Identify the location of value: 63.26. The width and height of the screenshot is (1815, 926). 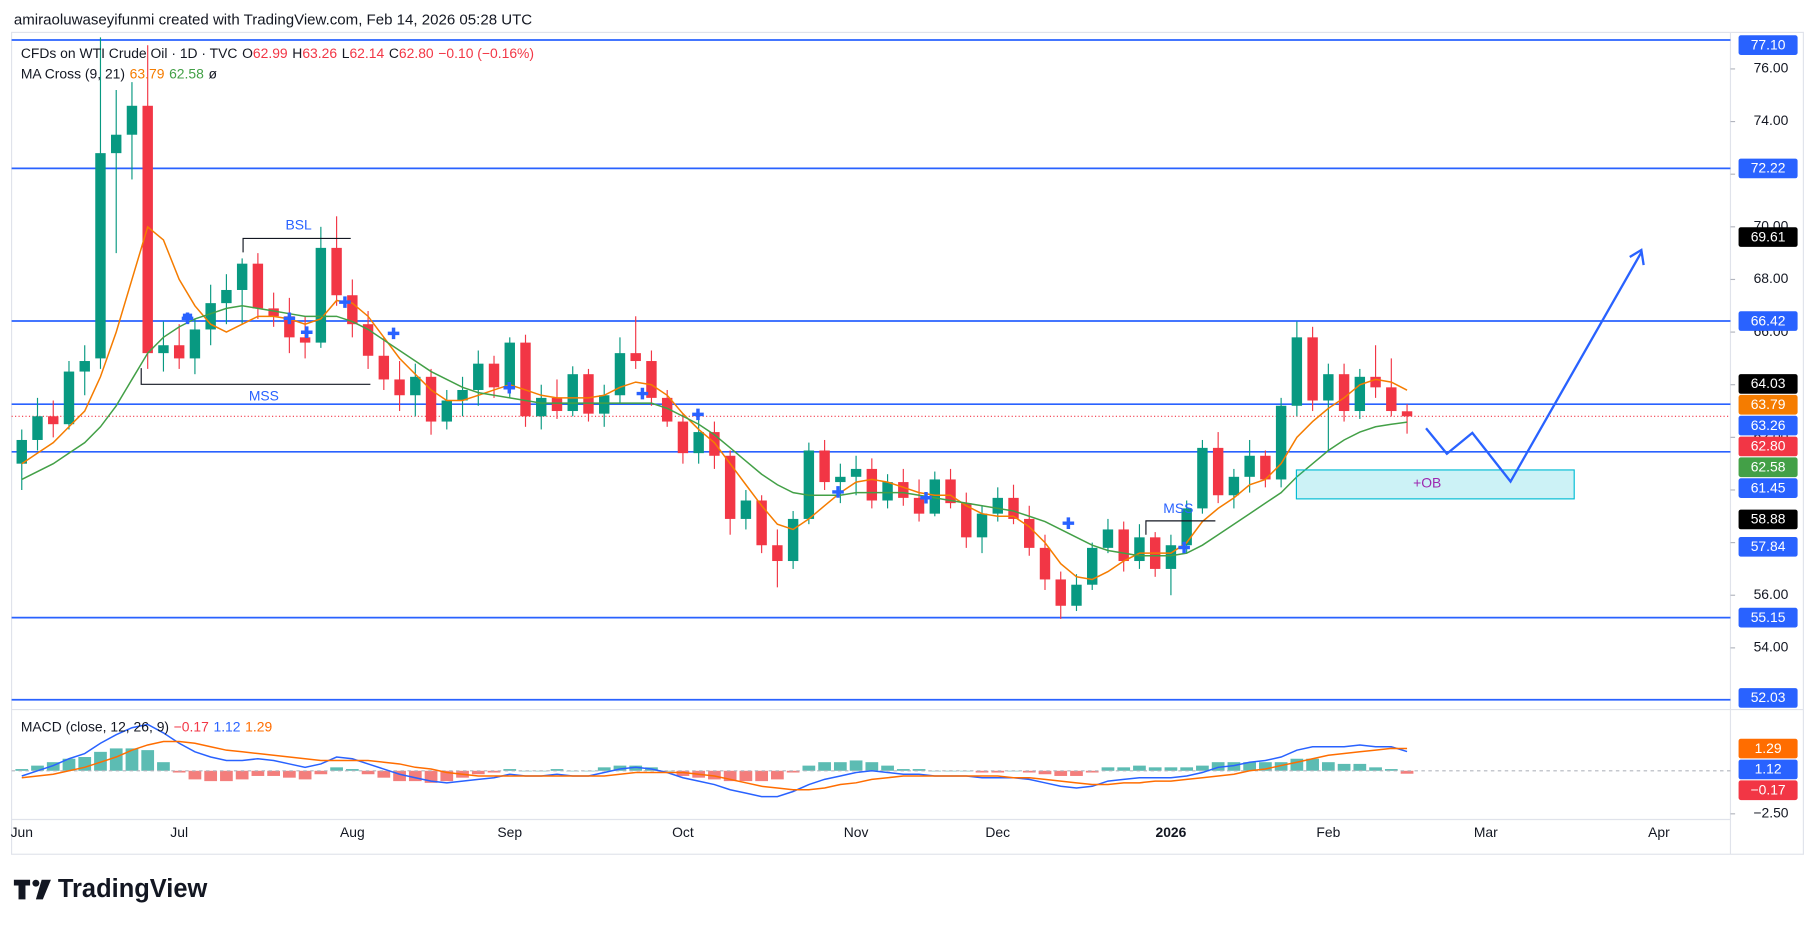
(320, 53).